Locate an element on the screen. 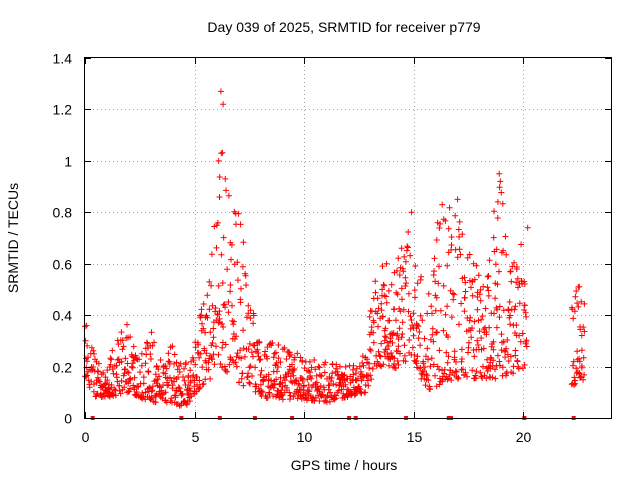  y-axis-label: SRMTID / TECUs is located at coordinates (13, 238).